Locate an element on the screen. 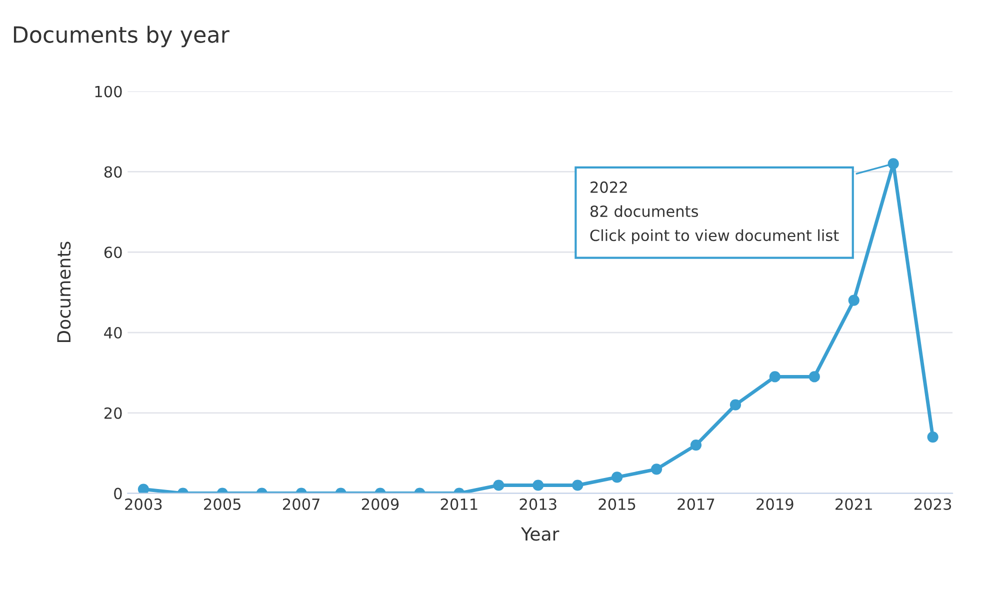  annotation: 2022 82 documents Click point to view document list is located at coordinates (714, 212).